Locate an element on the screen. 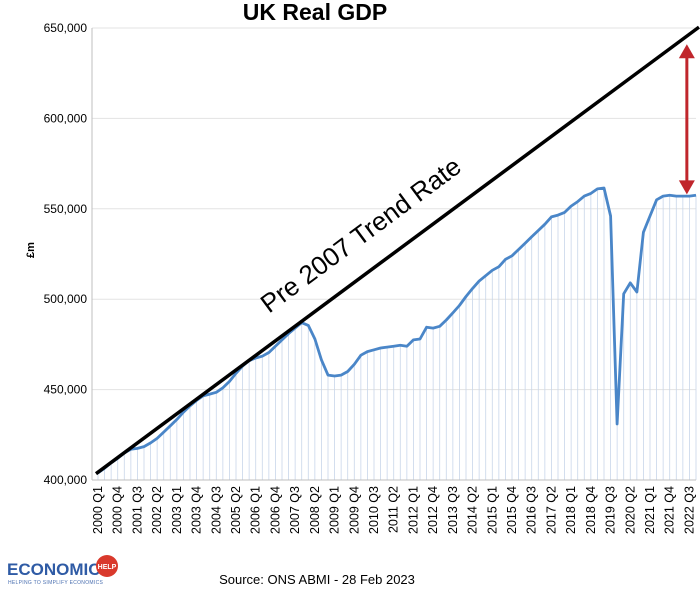 This screenshot has width=700, height=597. x-tick-label: 2002 Q2 is located at coordinates (157, 510).